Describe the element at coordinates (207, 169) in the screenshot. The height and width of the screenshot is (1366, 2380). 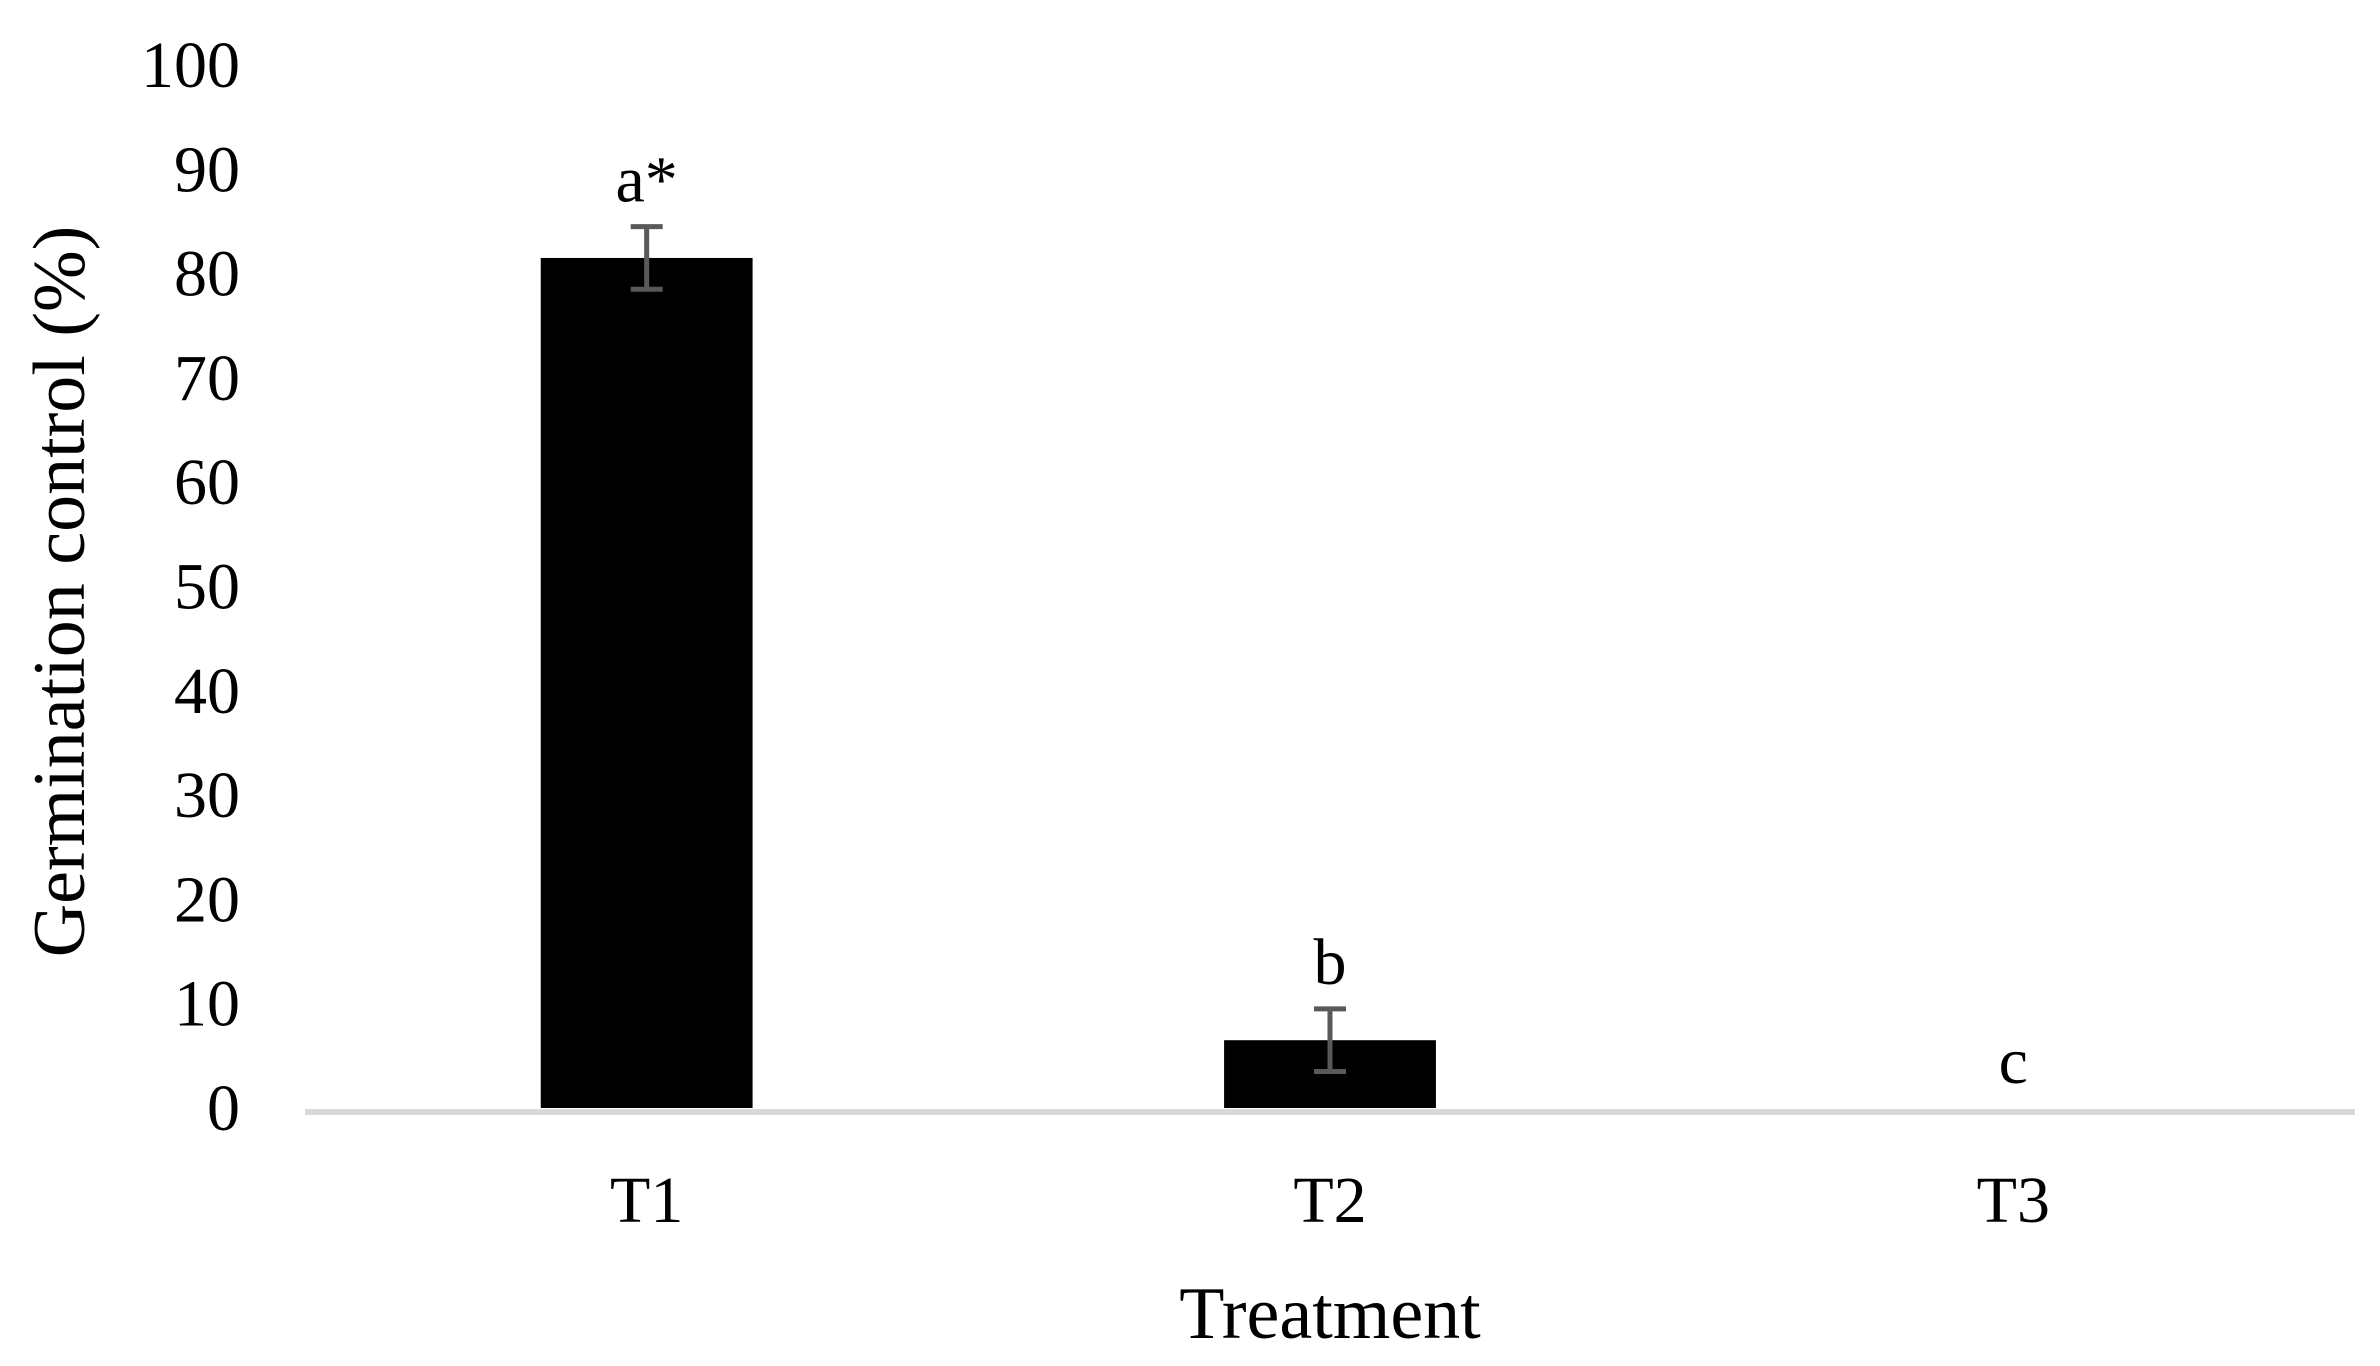
I see `y-tick-label: 90` at that location.